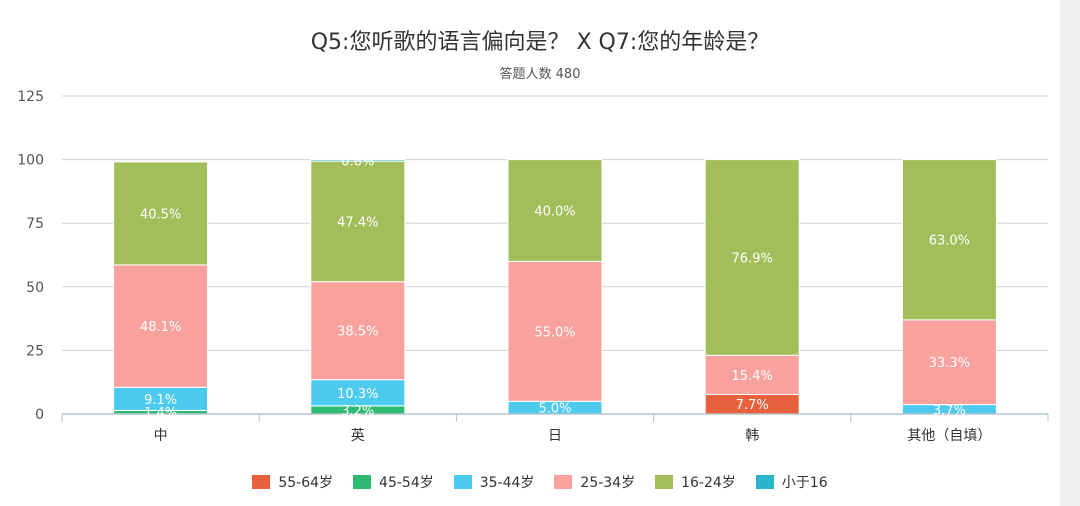  I want to click on legend-label: 55-64岁, so click(306, 483).